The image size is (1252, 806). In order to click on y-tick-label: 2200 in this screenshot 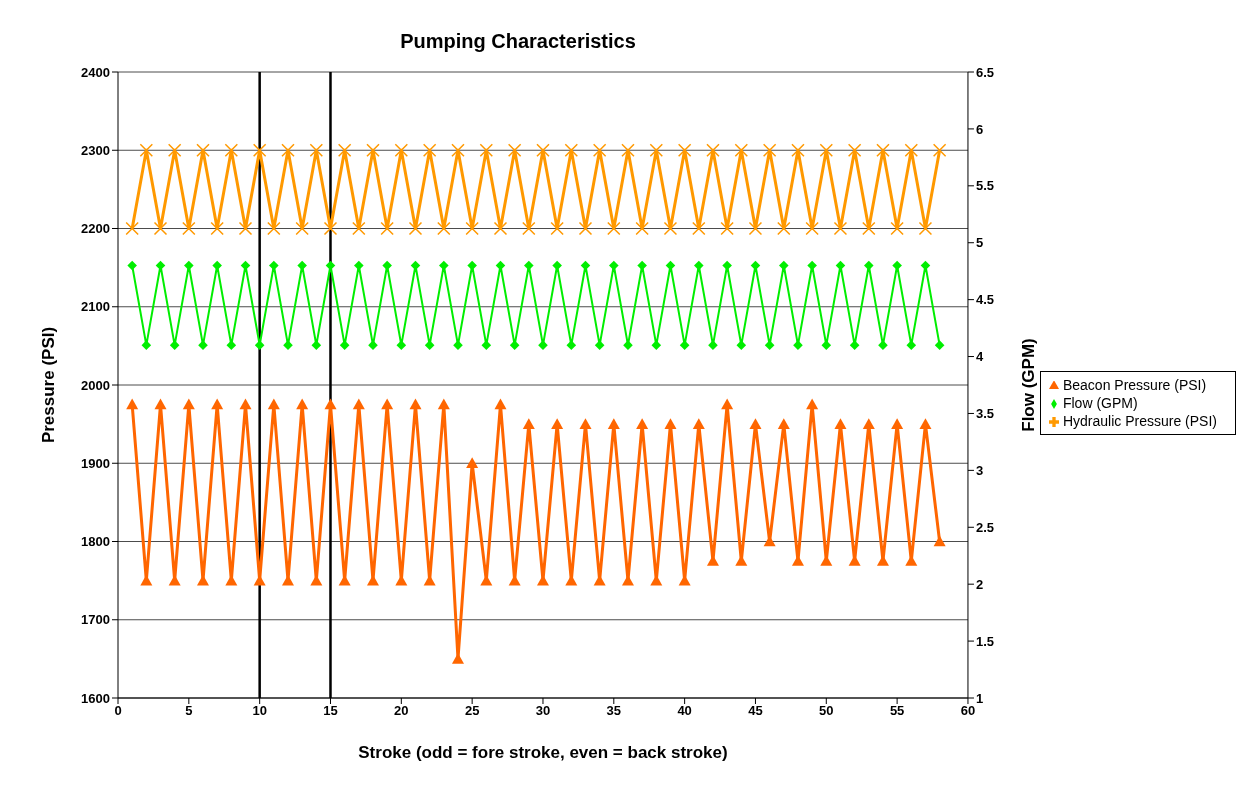, I will do `click(95, 229)`.